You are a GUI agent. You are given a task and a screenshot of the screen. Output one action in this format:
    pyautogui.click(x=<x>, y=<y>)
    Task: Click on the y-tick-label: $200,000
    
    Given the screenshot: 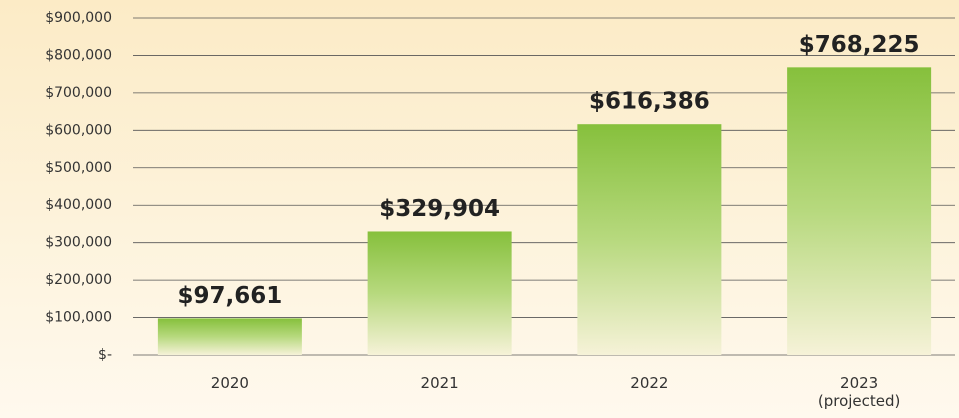 What is the action you would take?
    pyautogui.click(x=78, y=280)
    